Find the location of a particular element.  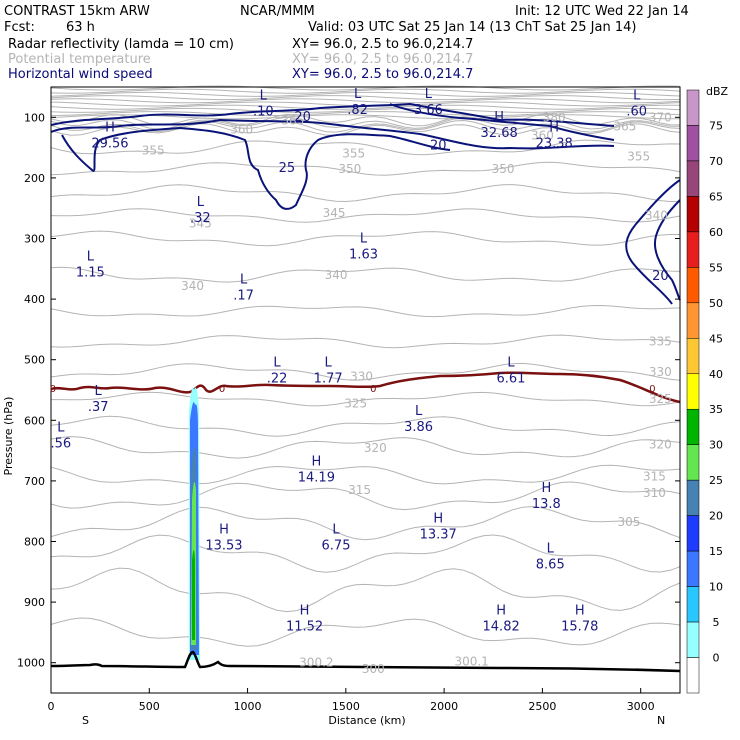

extremum-value: .17 is located at coordinates (243, 296).